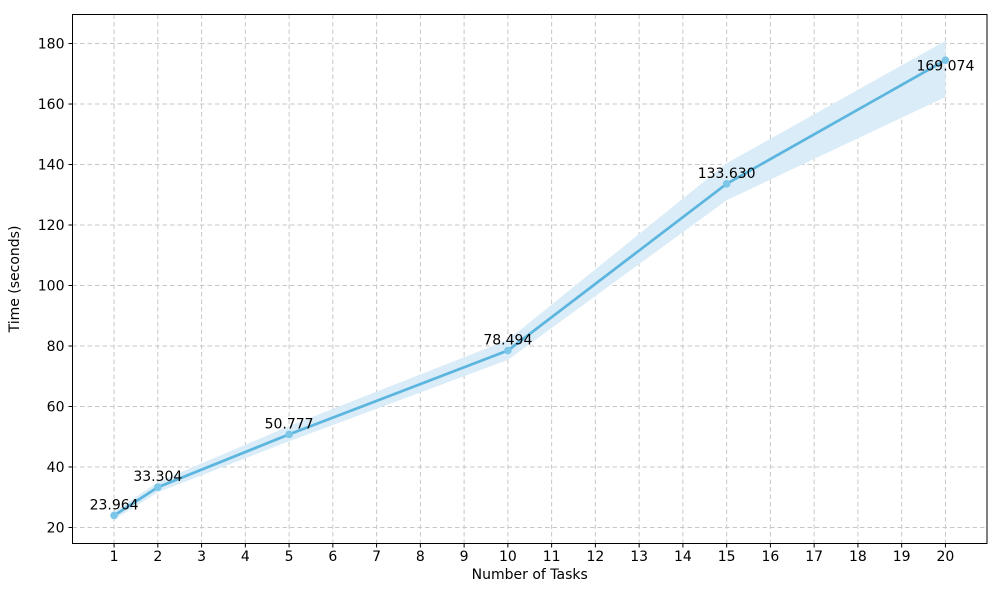  What do you see at coordinates (464, 557) in the screenshot?
I see `x-tick-label: 9` at bounding box center [464, 557].